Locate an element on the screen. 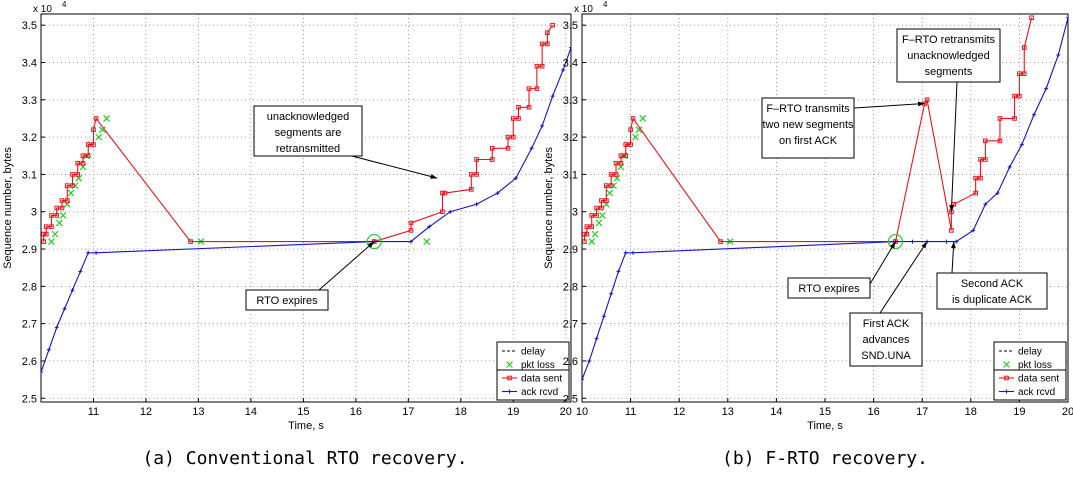  legend-label: data sent is located at coordinates (541, 379).